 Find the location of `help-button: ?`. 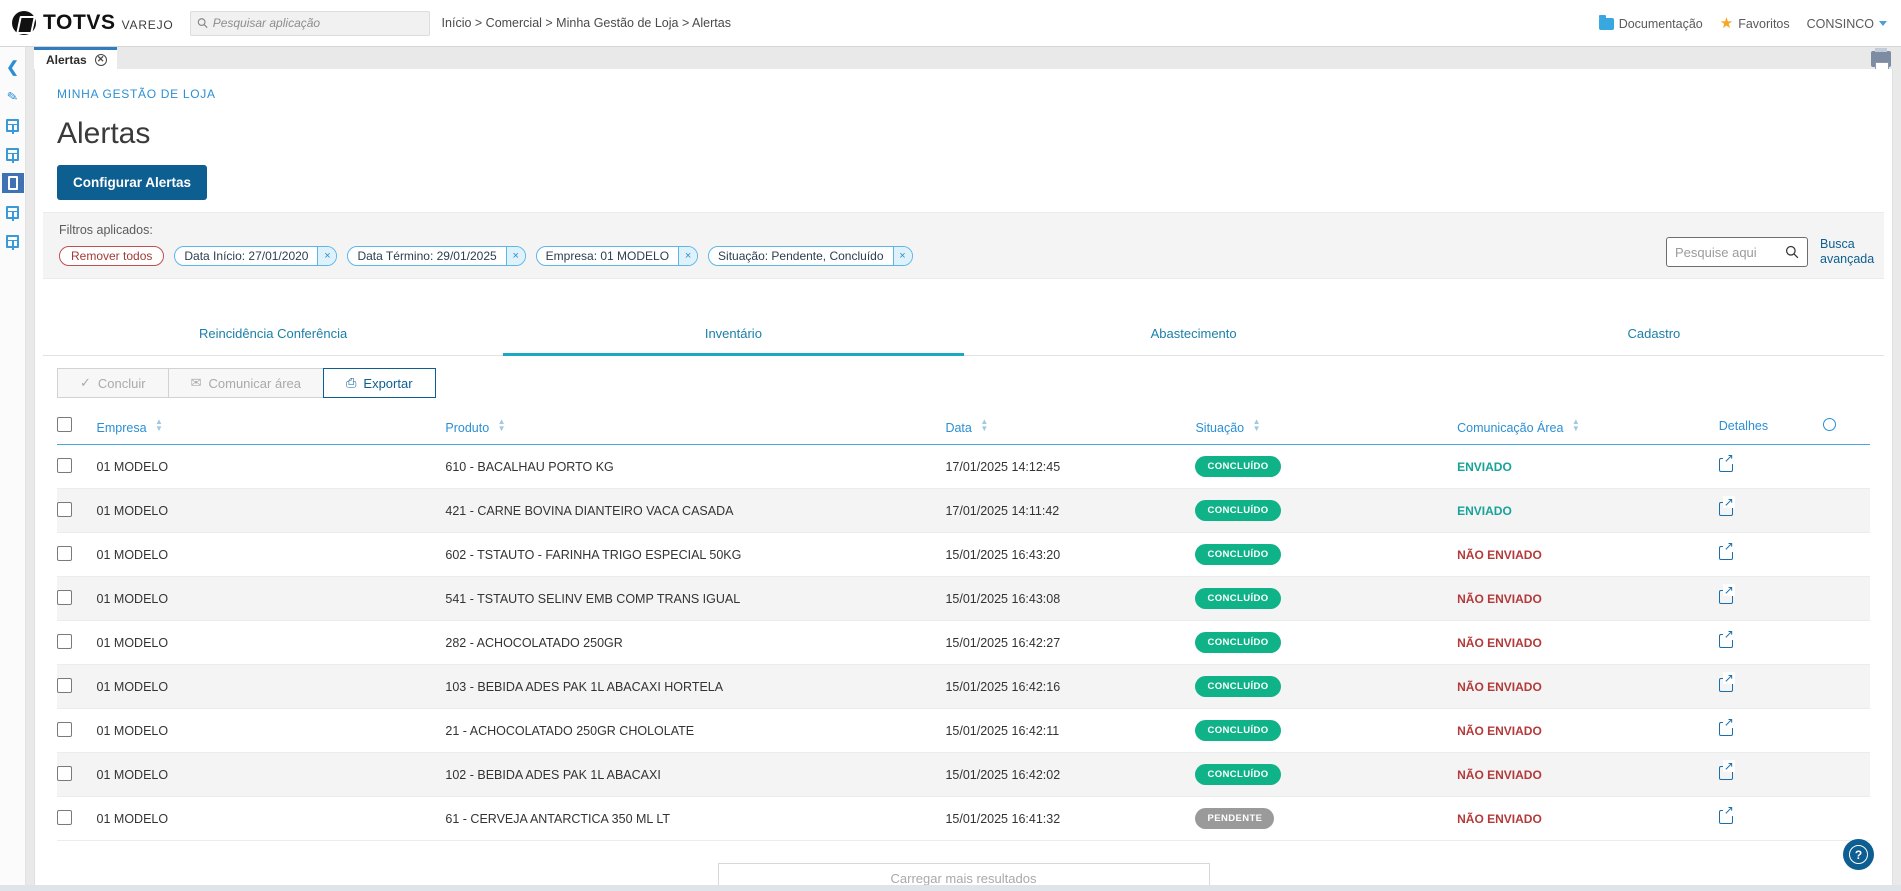

help-button: ? is located at coordinates (1858, 854).